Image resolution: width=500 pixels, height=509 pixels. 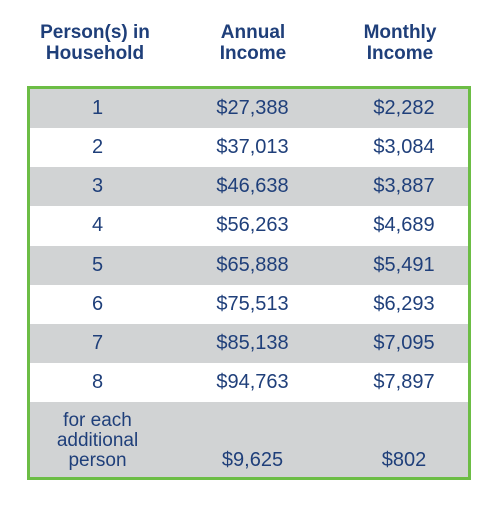 I want to click on table-row: 6 $75,513 $6,293, so click(x=249, y=304).